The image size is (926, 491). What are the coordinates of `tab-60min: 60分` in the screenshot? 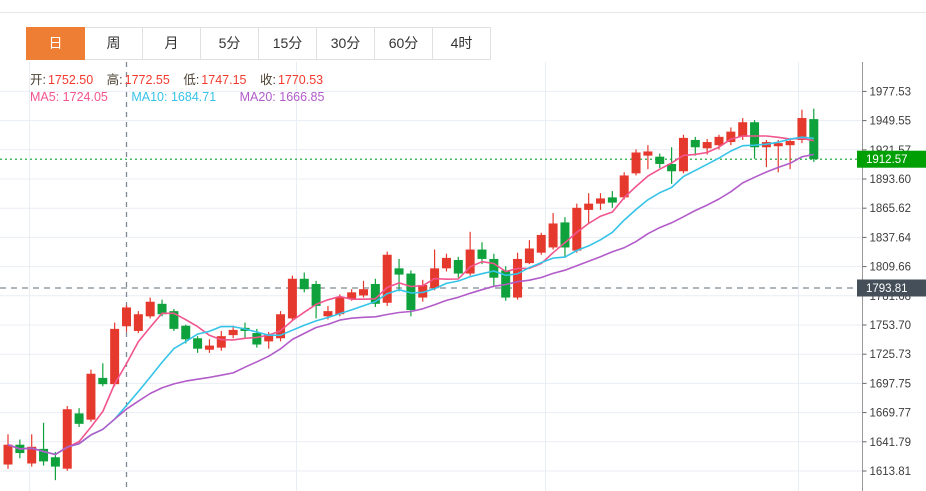 It's located at (404, 43).